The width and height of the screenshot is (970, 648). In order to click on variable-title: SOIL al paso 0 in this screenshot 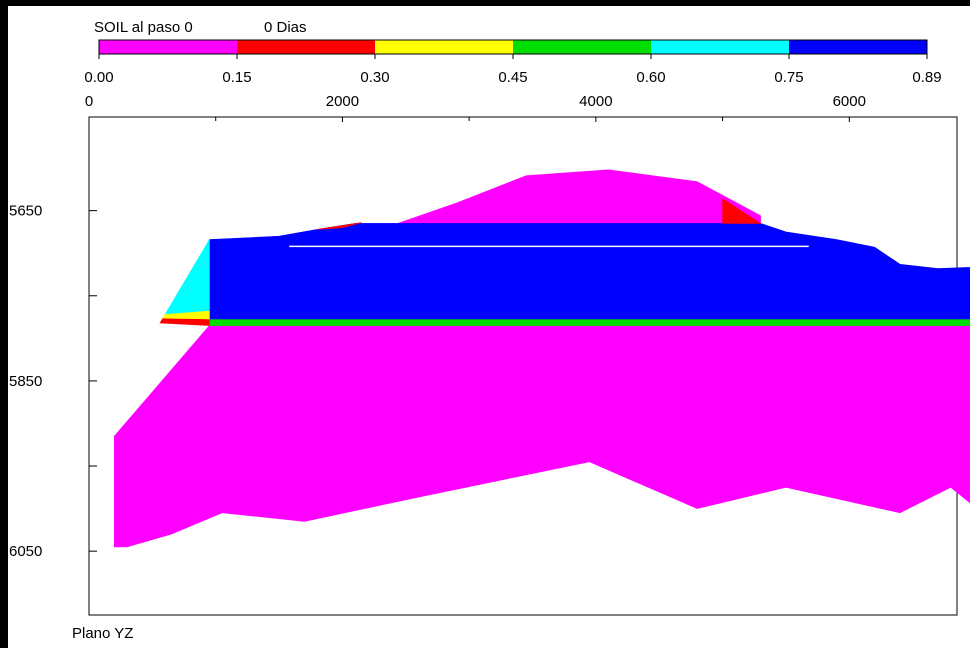, I will do `click(143, 27)`.